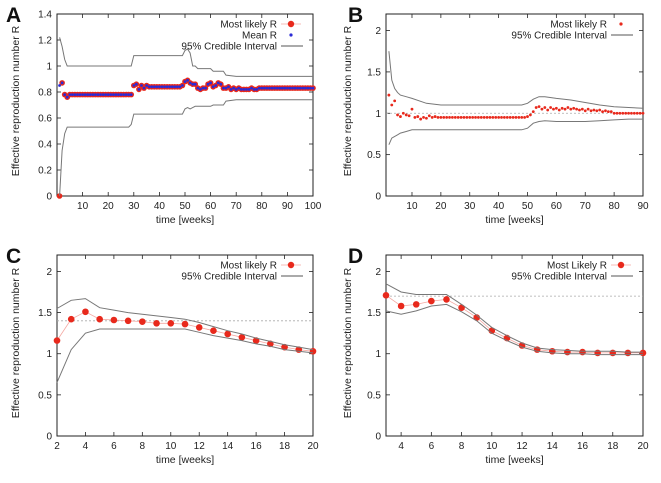 Image resolution: width=661 pixels, height=483 pixels. What do you see at coordinates (114, 446) in the screenshot?
I see `x-tick-label: 6` at bounding box center [114, 446].